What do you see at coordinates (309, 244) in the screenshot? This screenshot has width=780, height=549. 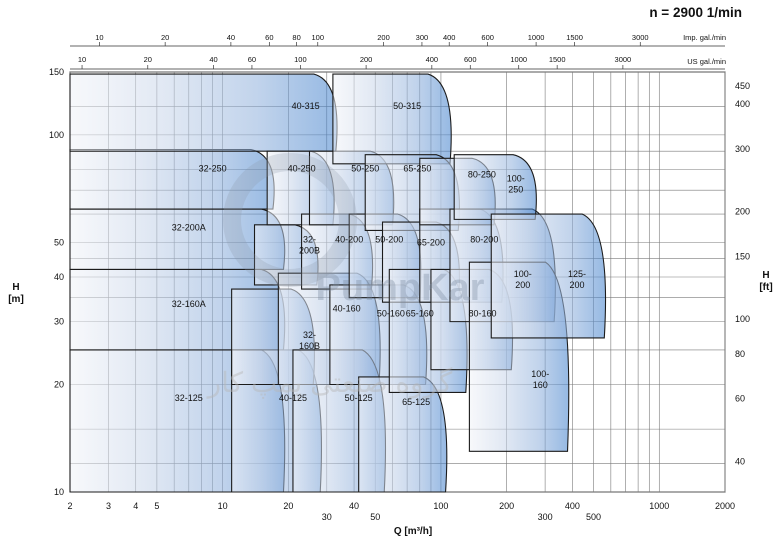 I see `zone-label-32-200B: 32-200B` at bounding box center [309, 244].